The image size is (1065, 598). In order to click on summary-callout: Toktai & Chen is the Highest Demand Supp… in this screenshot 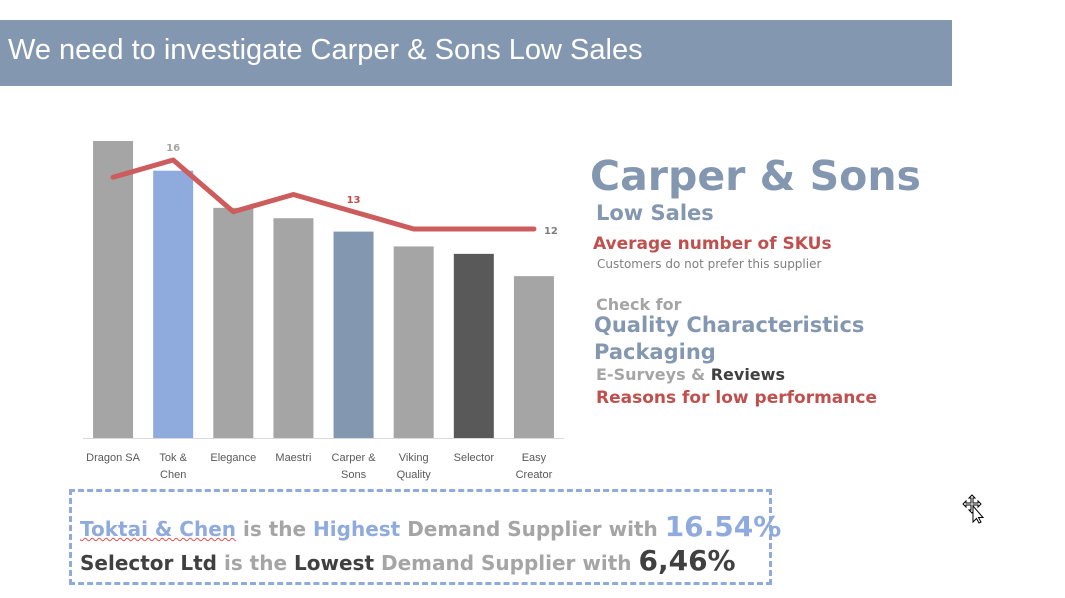, I will do `click(425, 537)`.